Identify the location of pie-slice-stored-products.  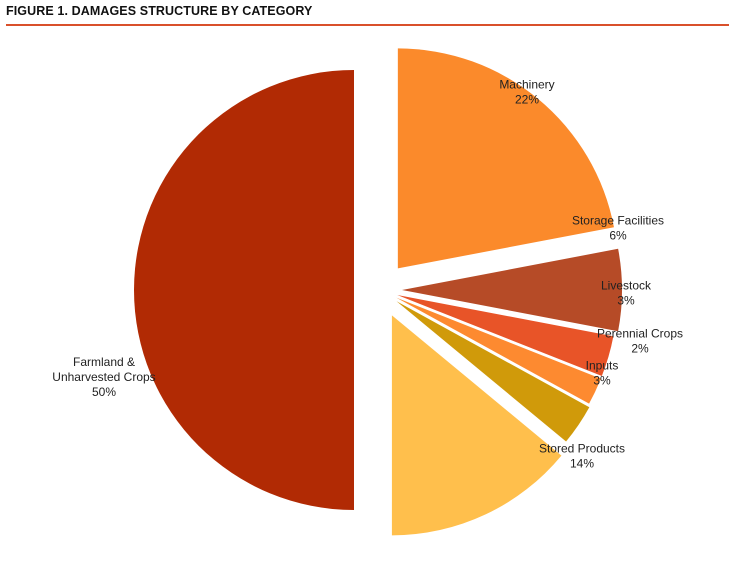
(476, 425).